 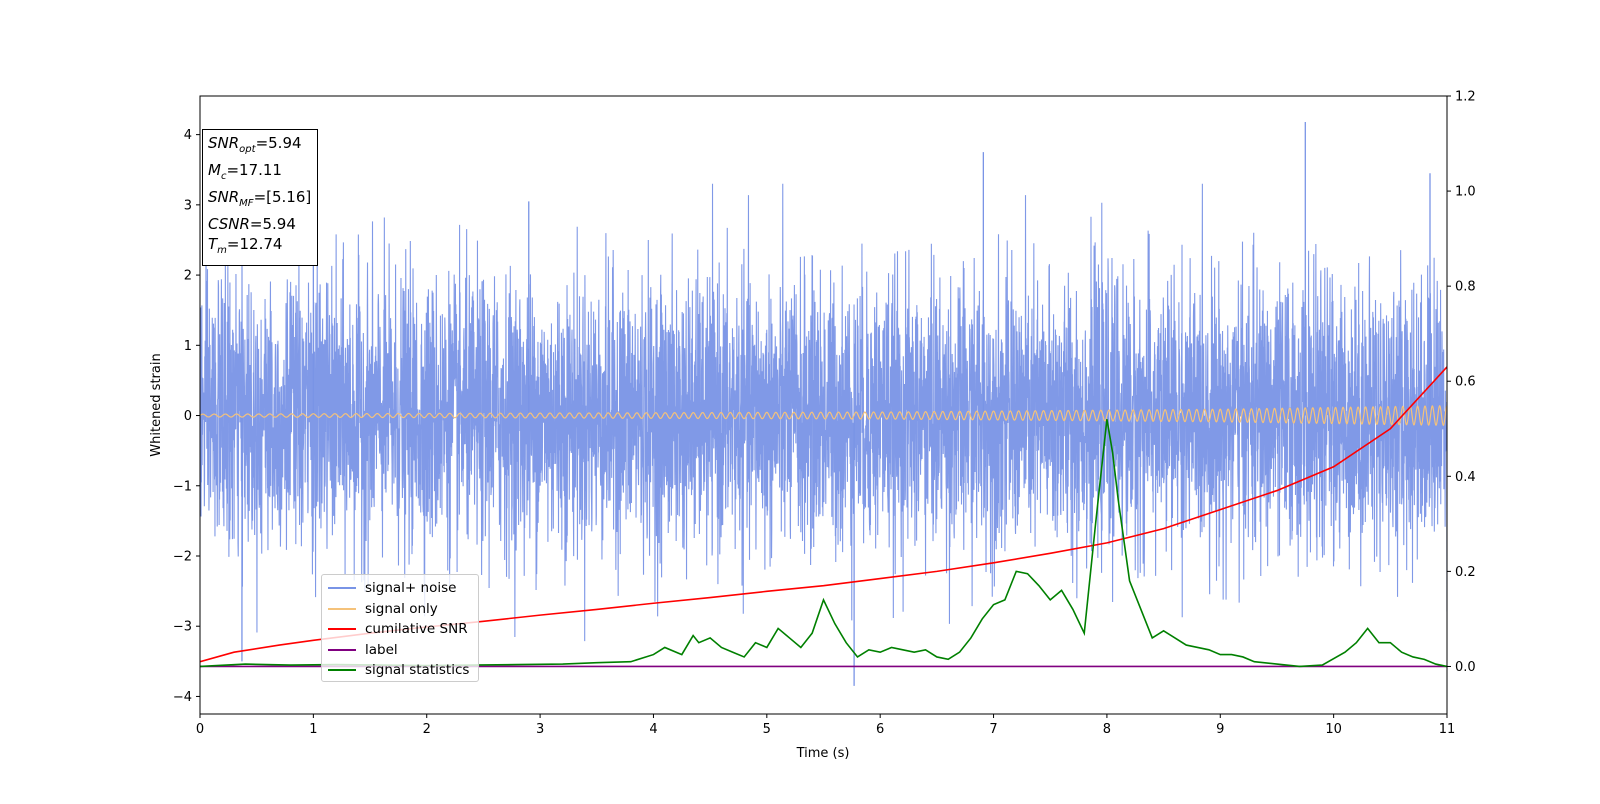 I want to click on y-tick-label: −1, so click(x=182, y=486).